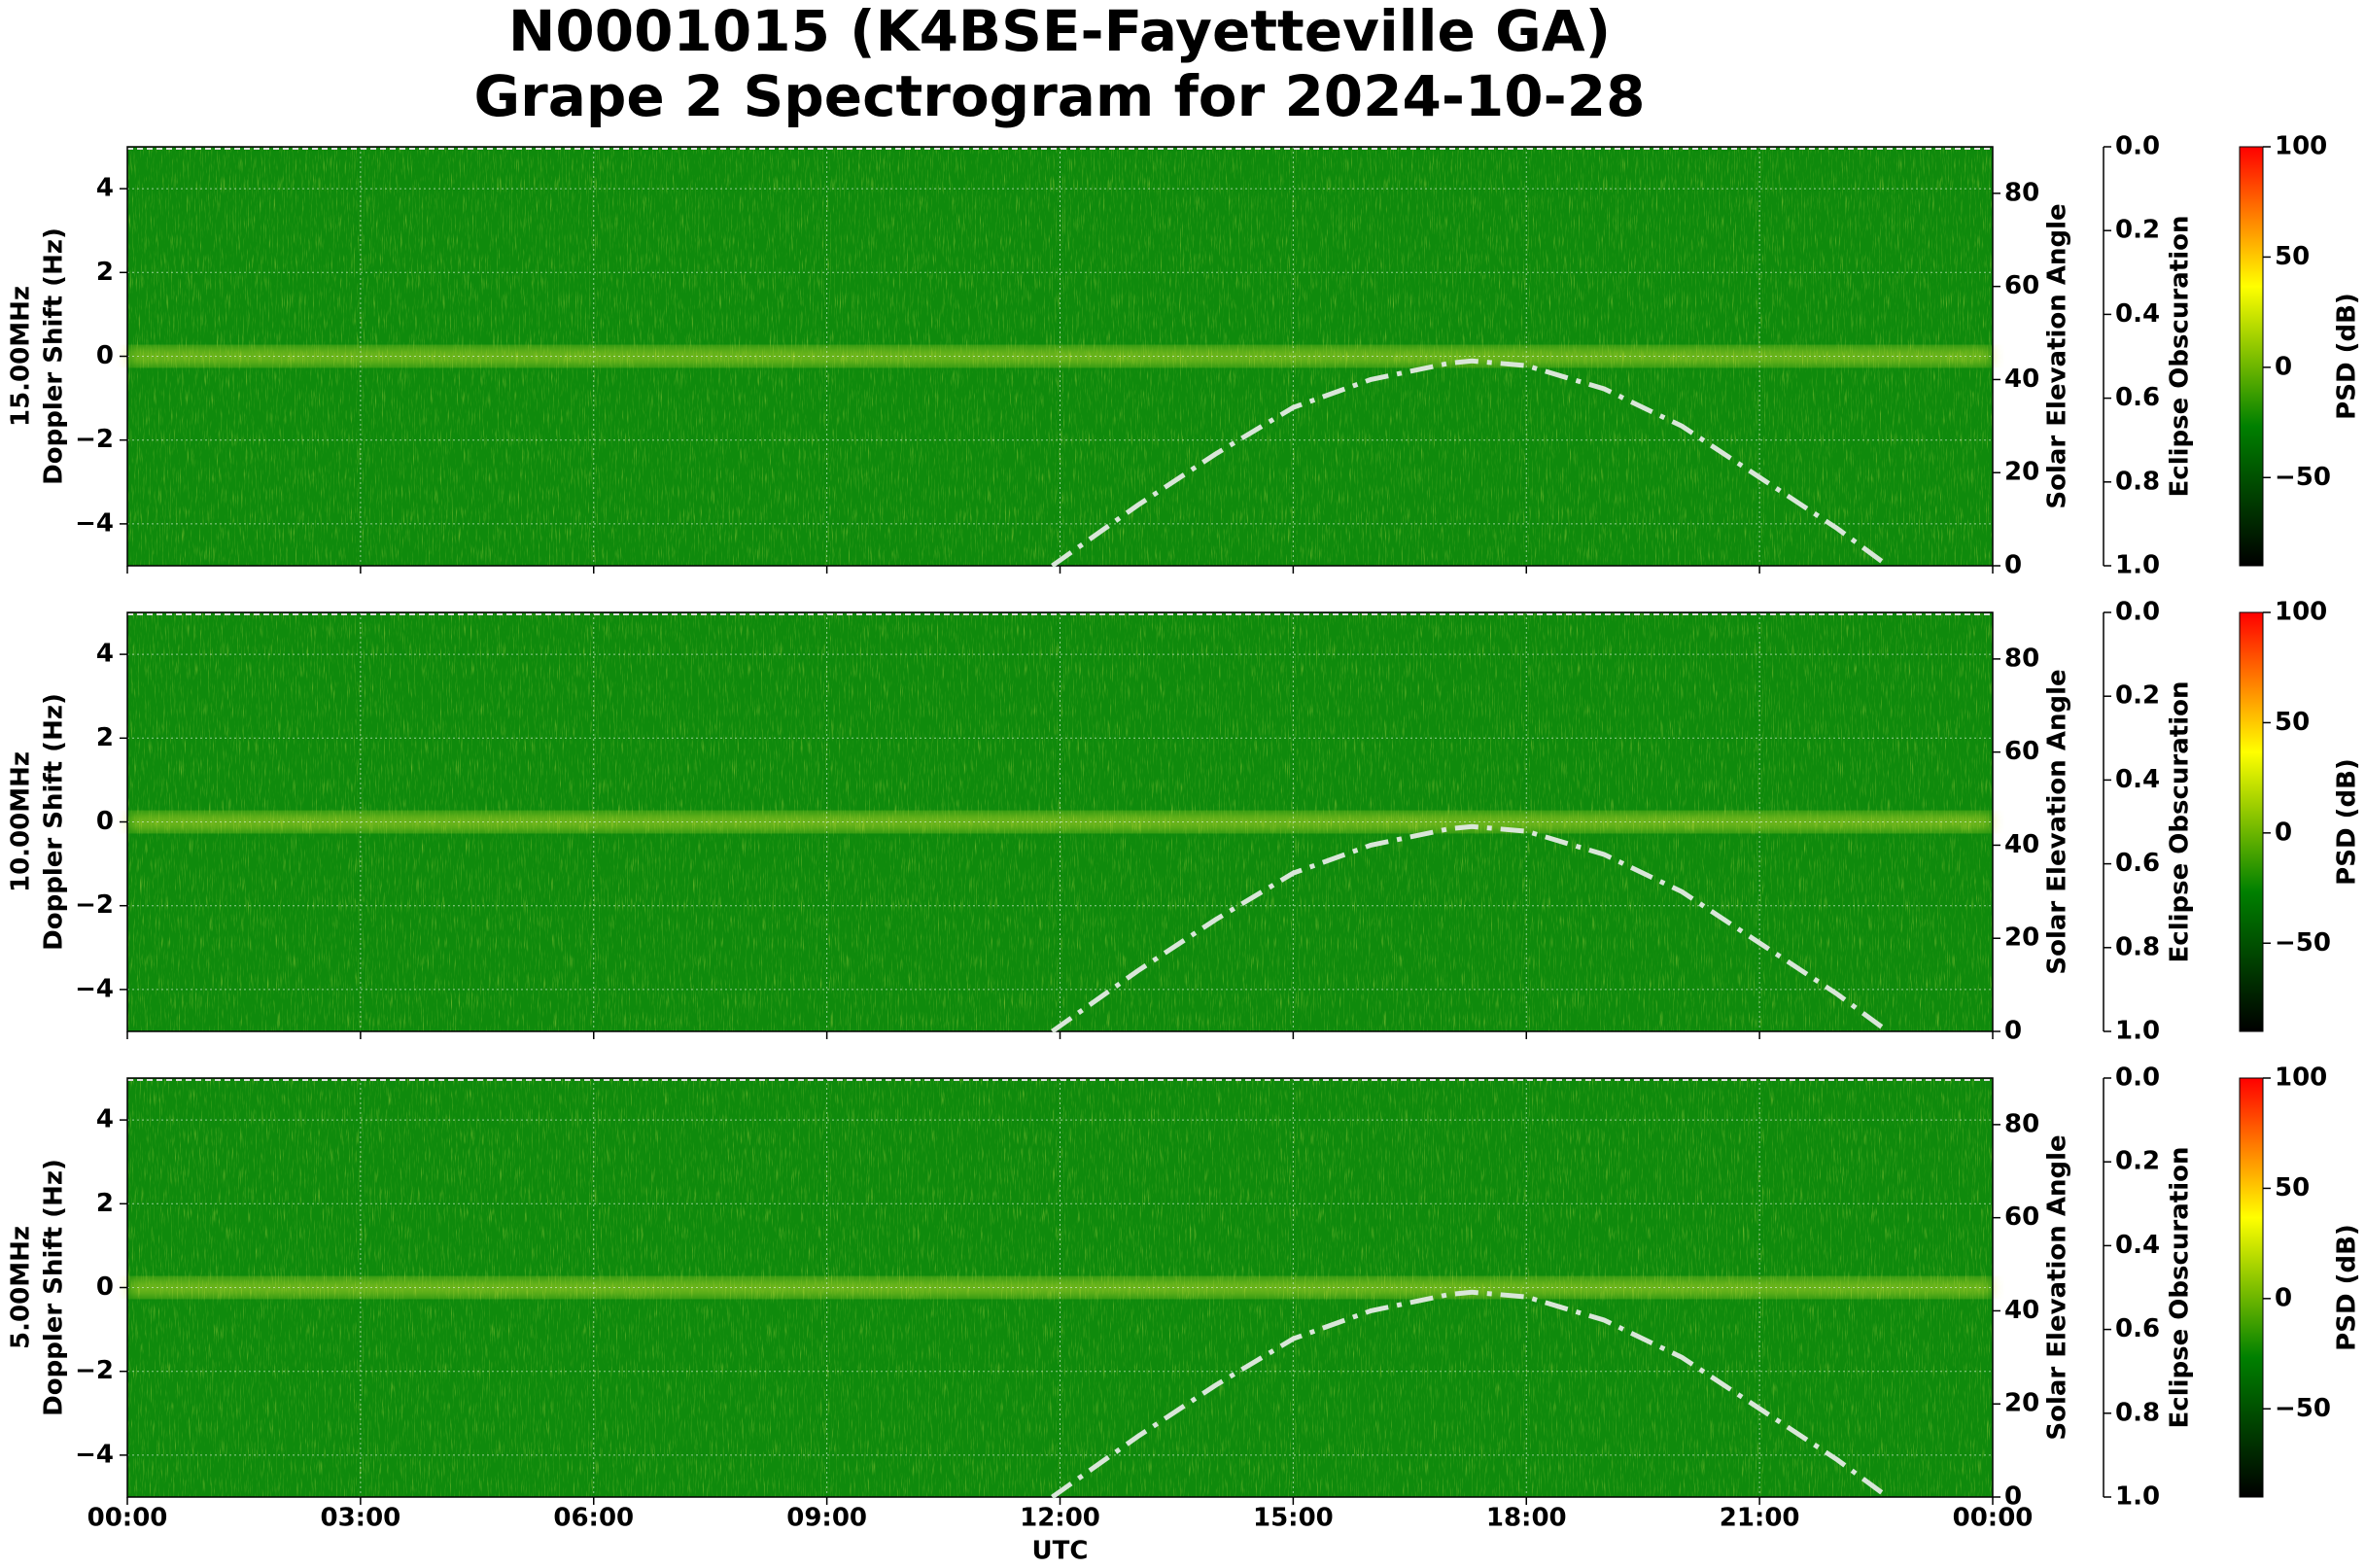 This screenshot has width=2365, height=1568. What do you see at coordinates (21, 1287) in the screenshot?
I see `frequency-label: 5.00MHz` at bounding box center [21, 1287].